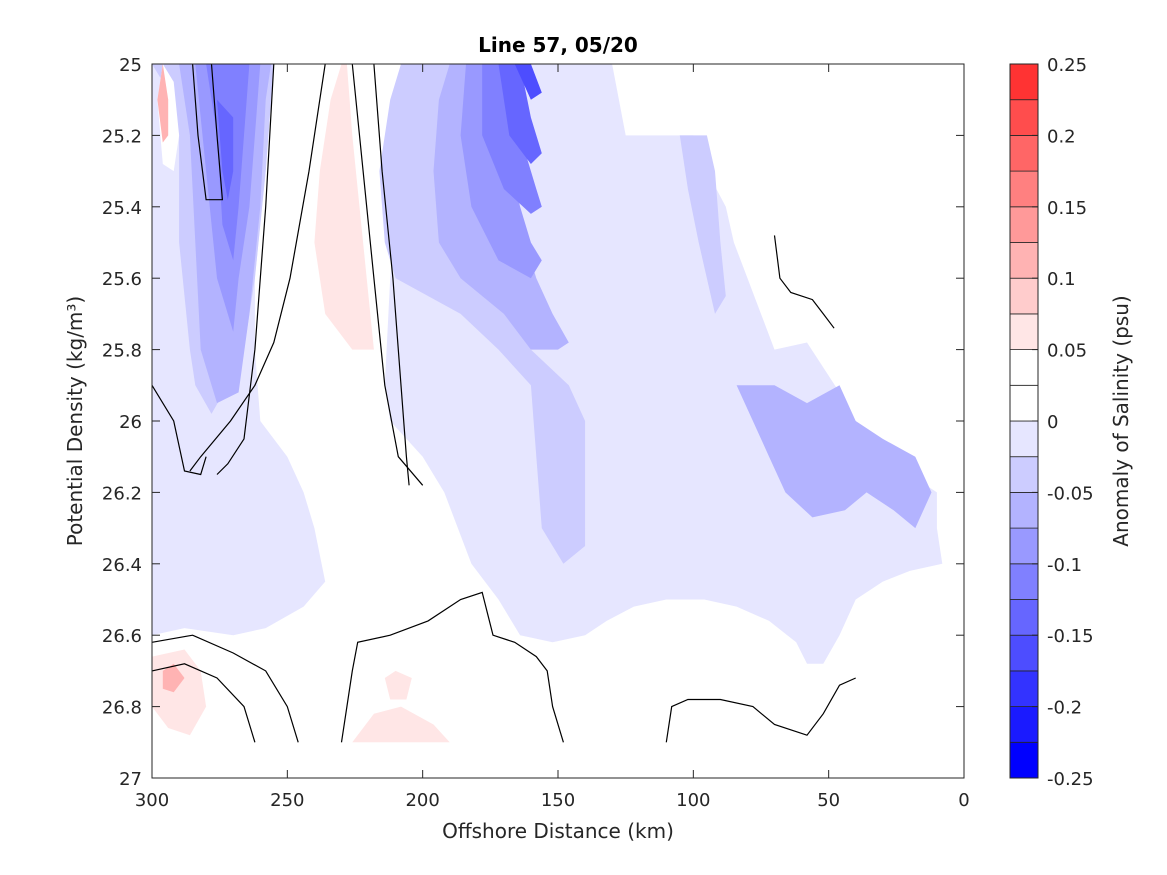 Image resolution: width=1167 pixels, height=875 pixels. What do you see at coordinates (558, 831) in the screenshot?
I see `x-axis-label: Offshore Distance (km)` at bounding box center [558, 831].